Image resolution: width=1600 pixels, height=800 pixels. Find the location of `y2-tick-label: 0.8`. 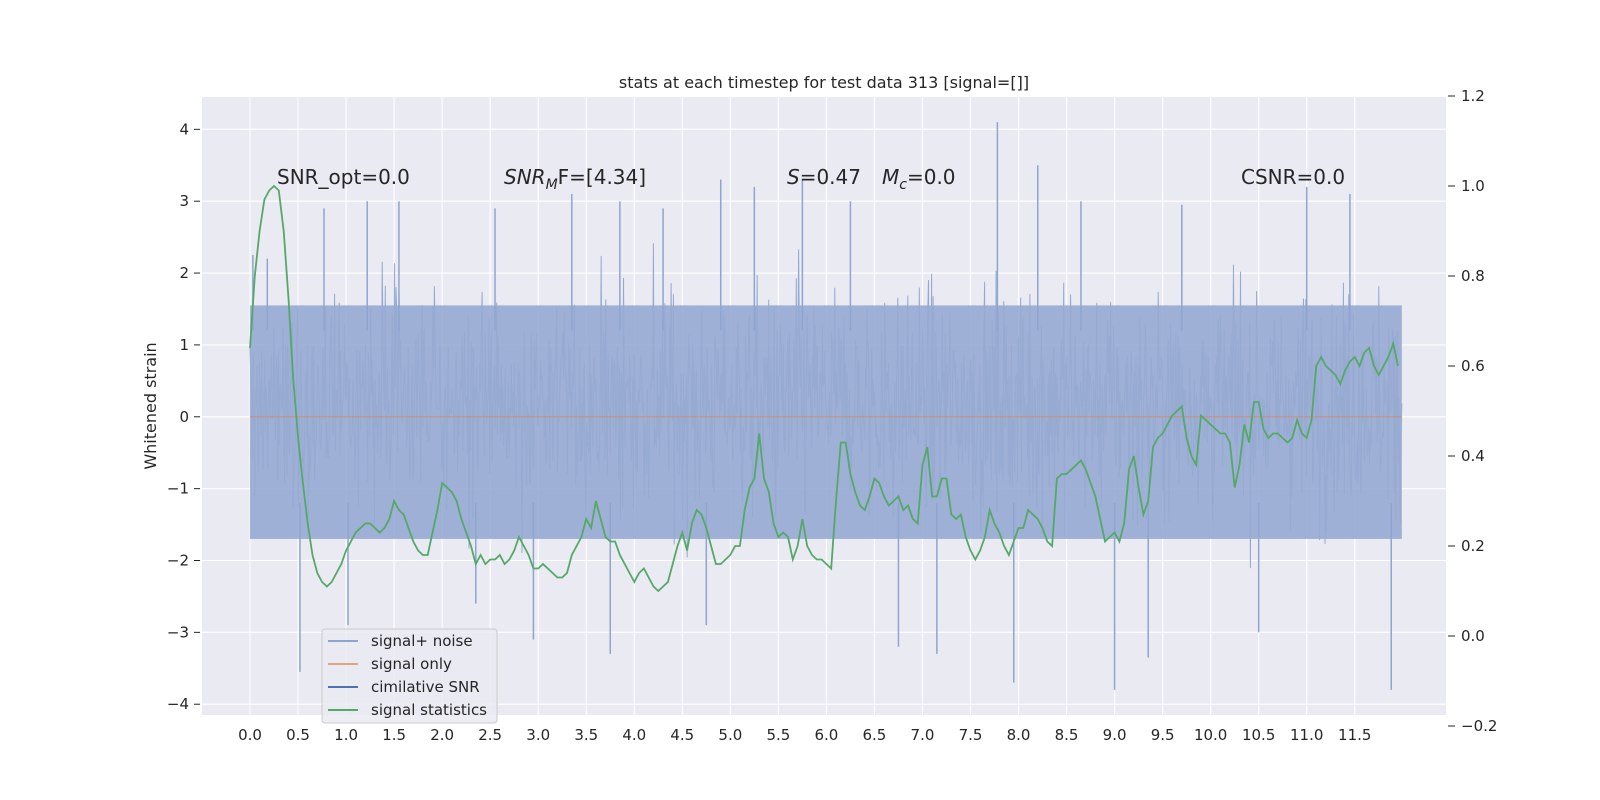

y2-tick-label: 0.8 is located at coordinates (1473, 276).